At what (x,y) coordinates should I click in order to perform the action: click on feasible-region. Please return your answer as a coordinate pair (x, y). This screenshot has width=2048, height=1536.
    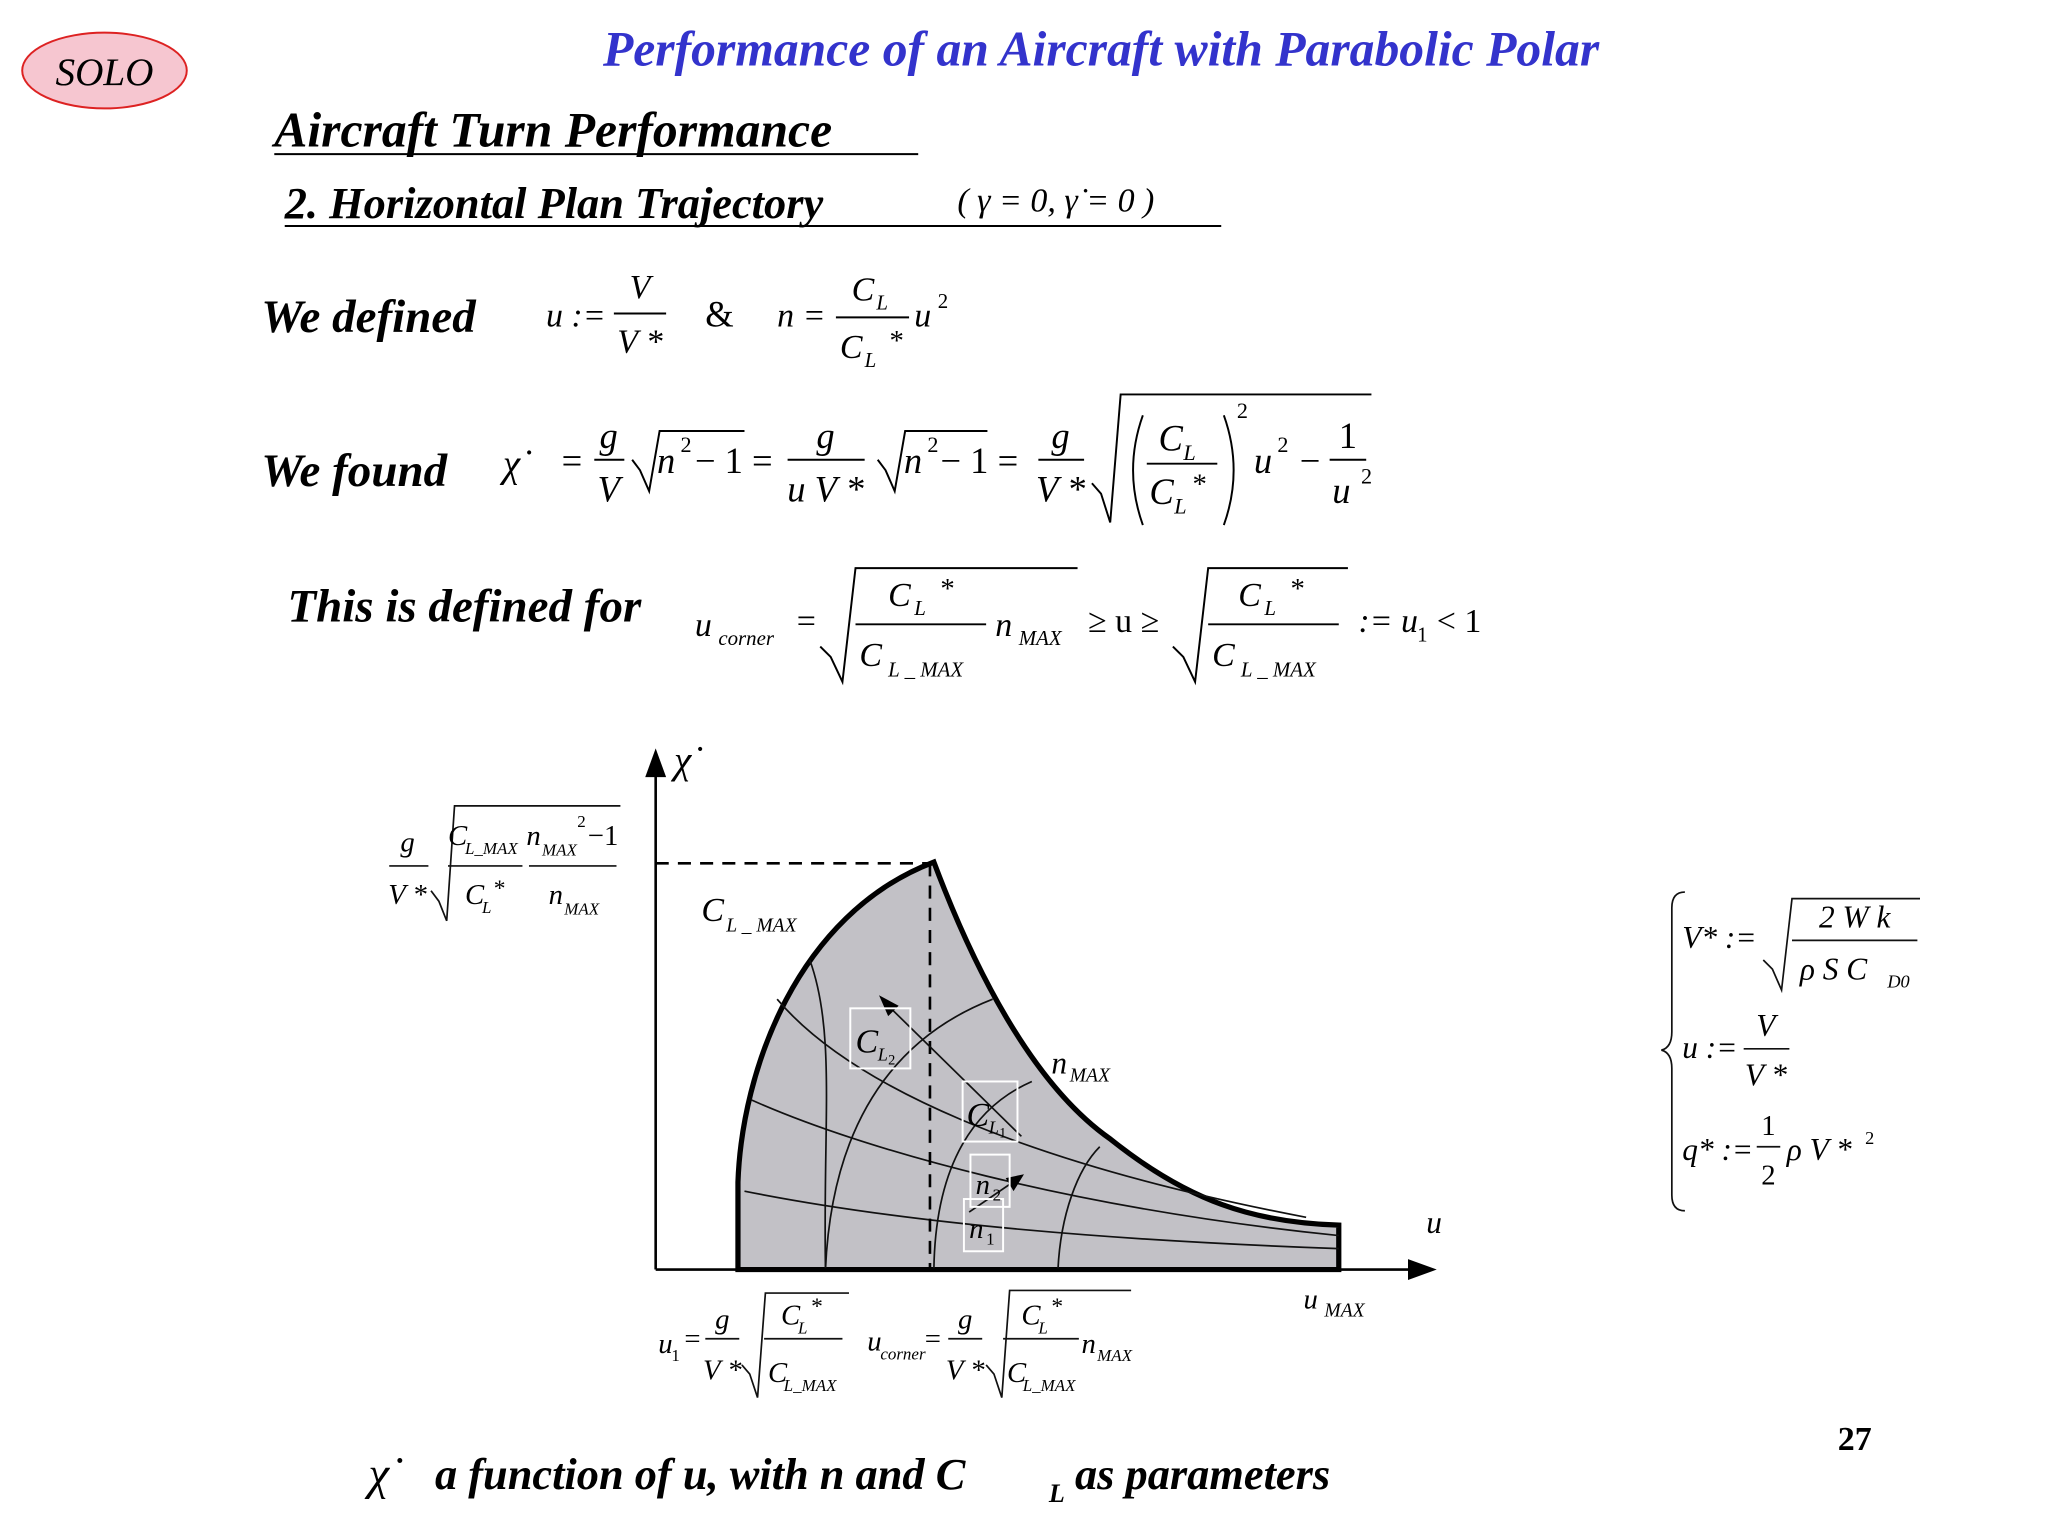
    Looking at the image, I should click on (1038, 1065).